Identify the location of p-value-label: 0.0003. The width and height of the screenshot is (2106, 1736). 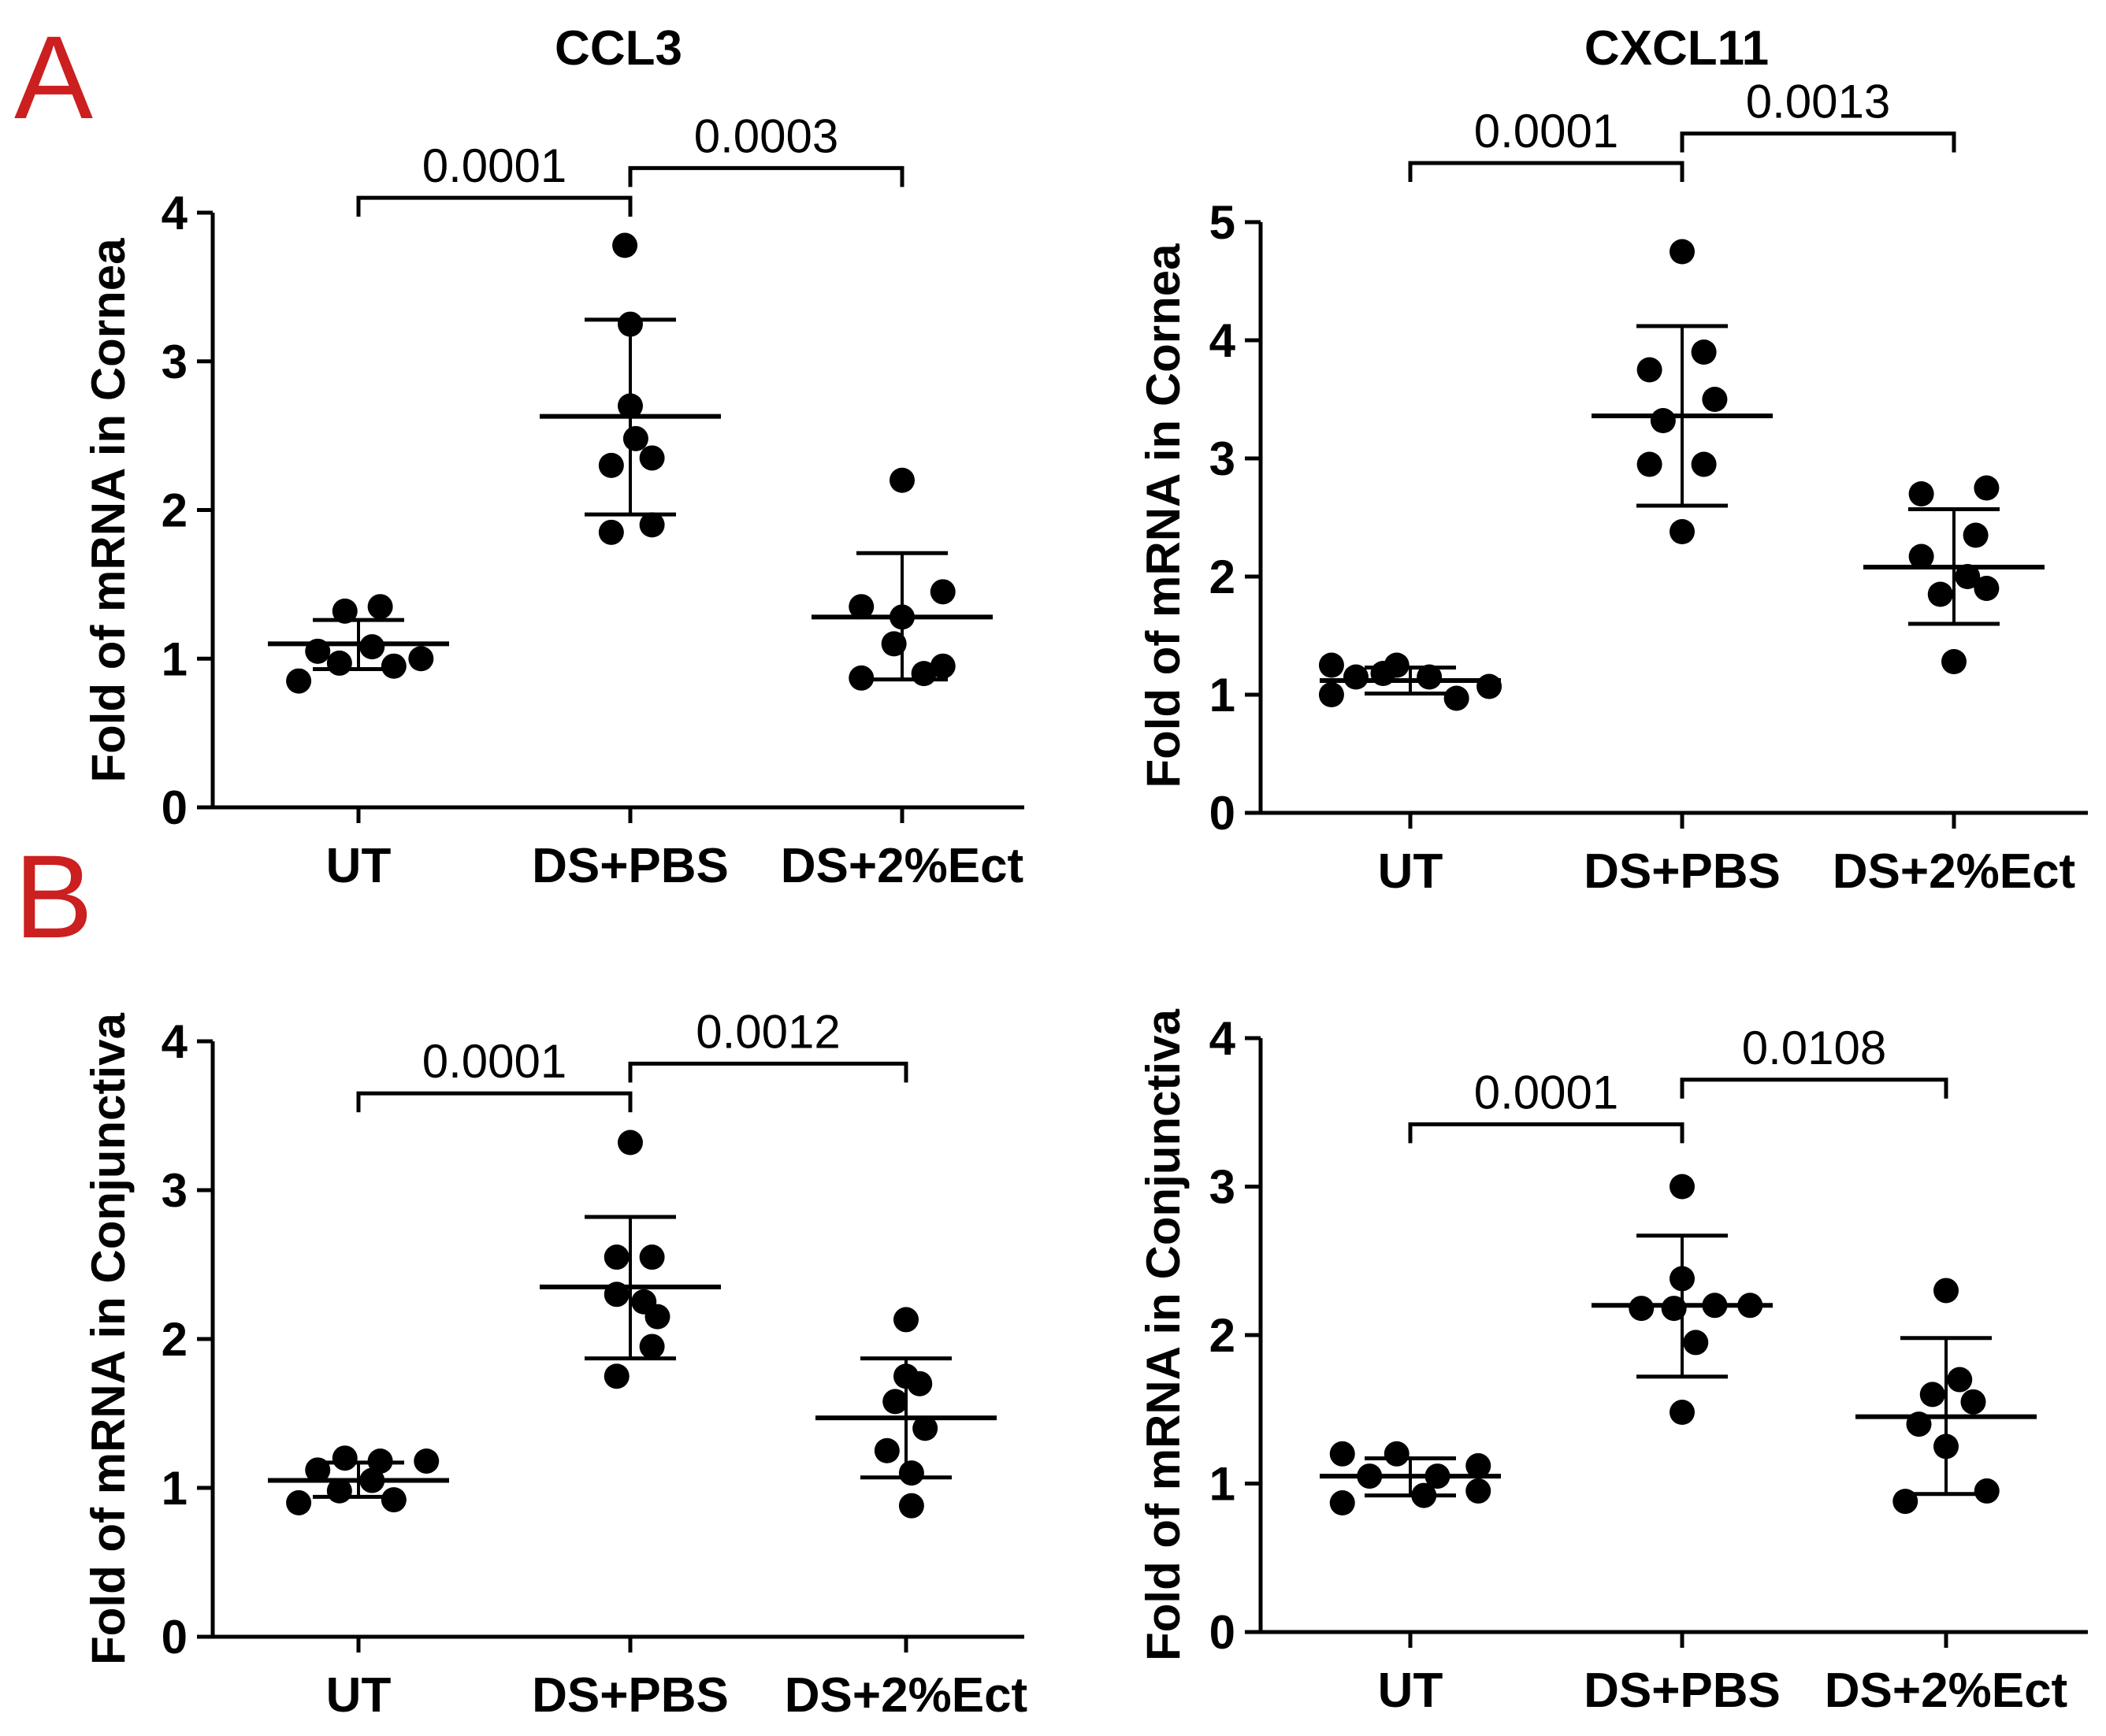
(766, 135).